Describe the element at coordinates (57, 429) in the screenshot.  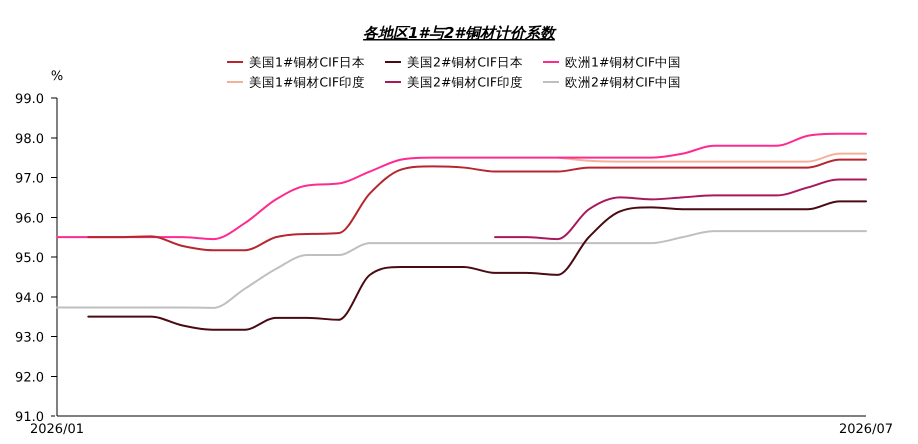
I see `x-tick-label: 2026/01` at that location.